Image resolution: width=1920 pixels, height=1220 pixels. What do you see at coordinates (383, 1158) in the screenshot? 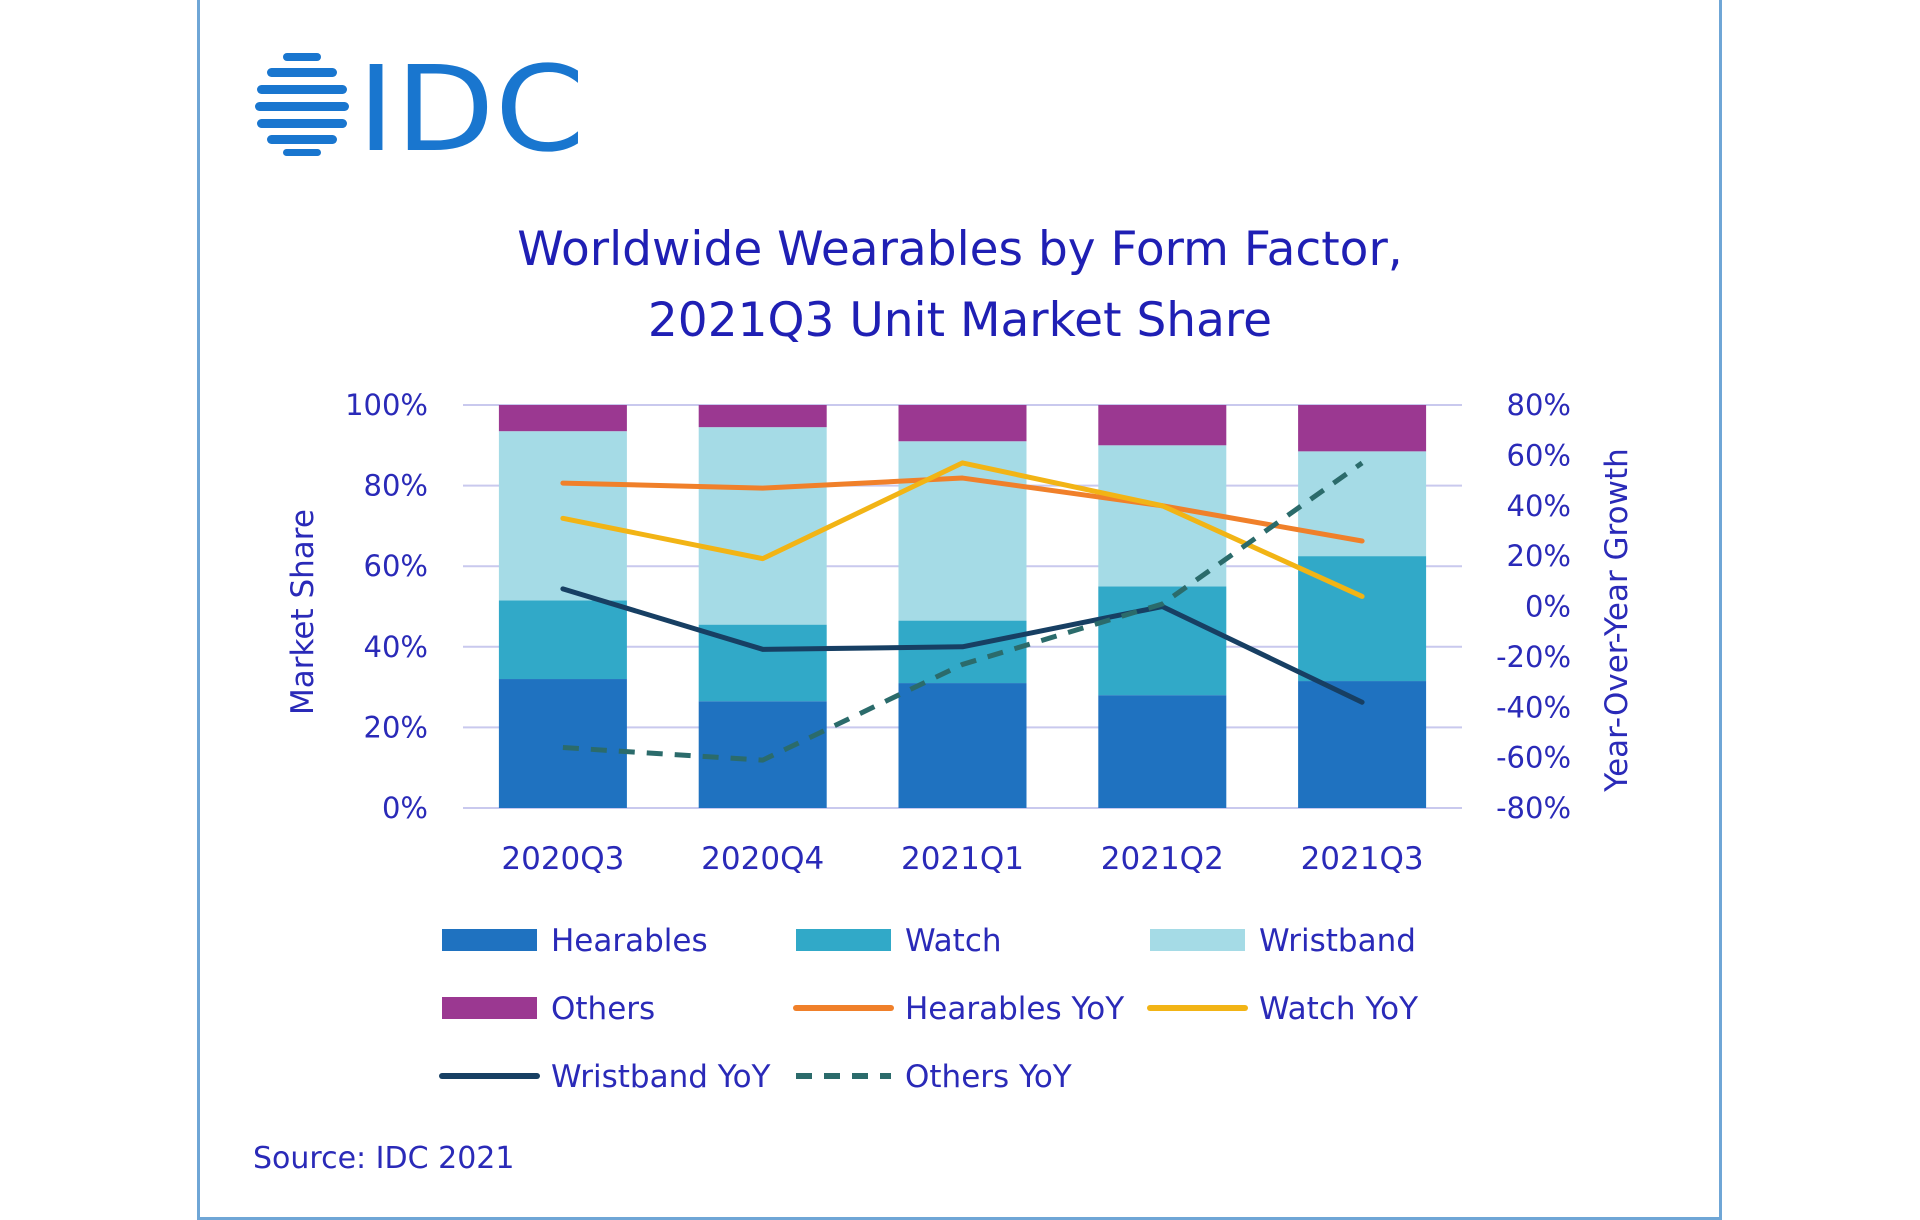
I see `source-note: Source: IDC 2021` at bounding box center [383, 1158].